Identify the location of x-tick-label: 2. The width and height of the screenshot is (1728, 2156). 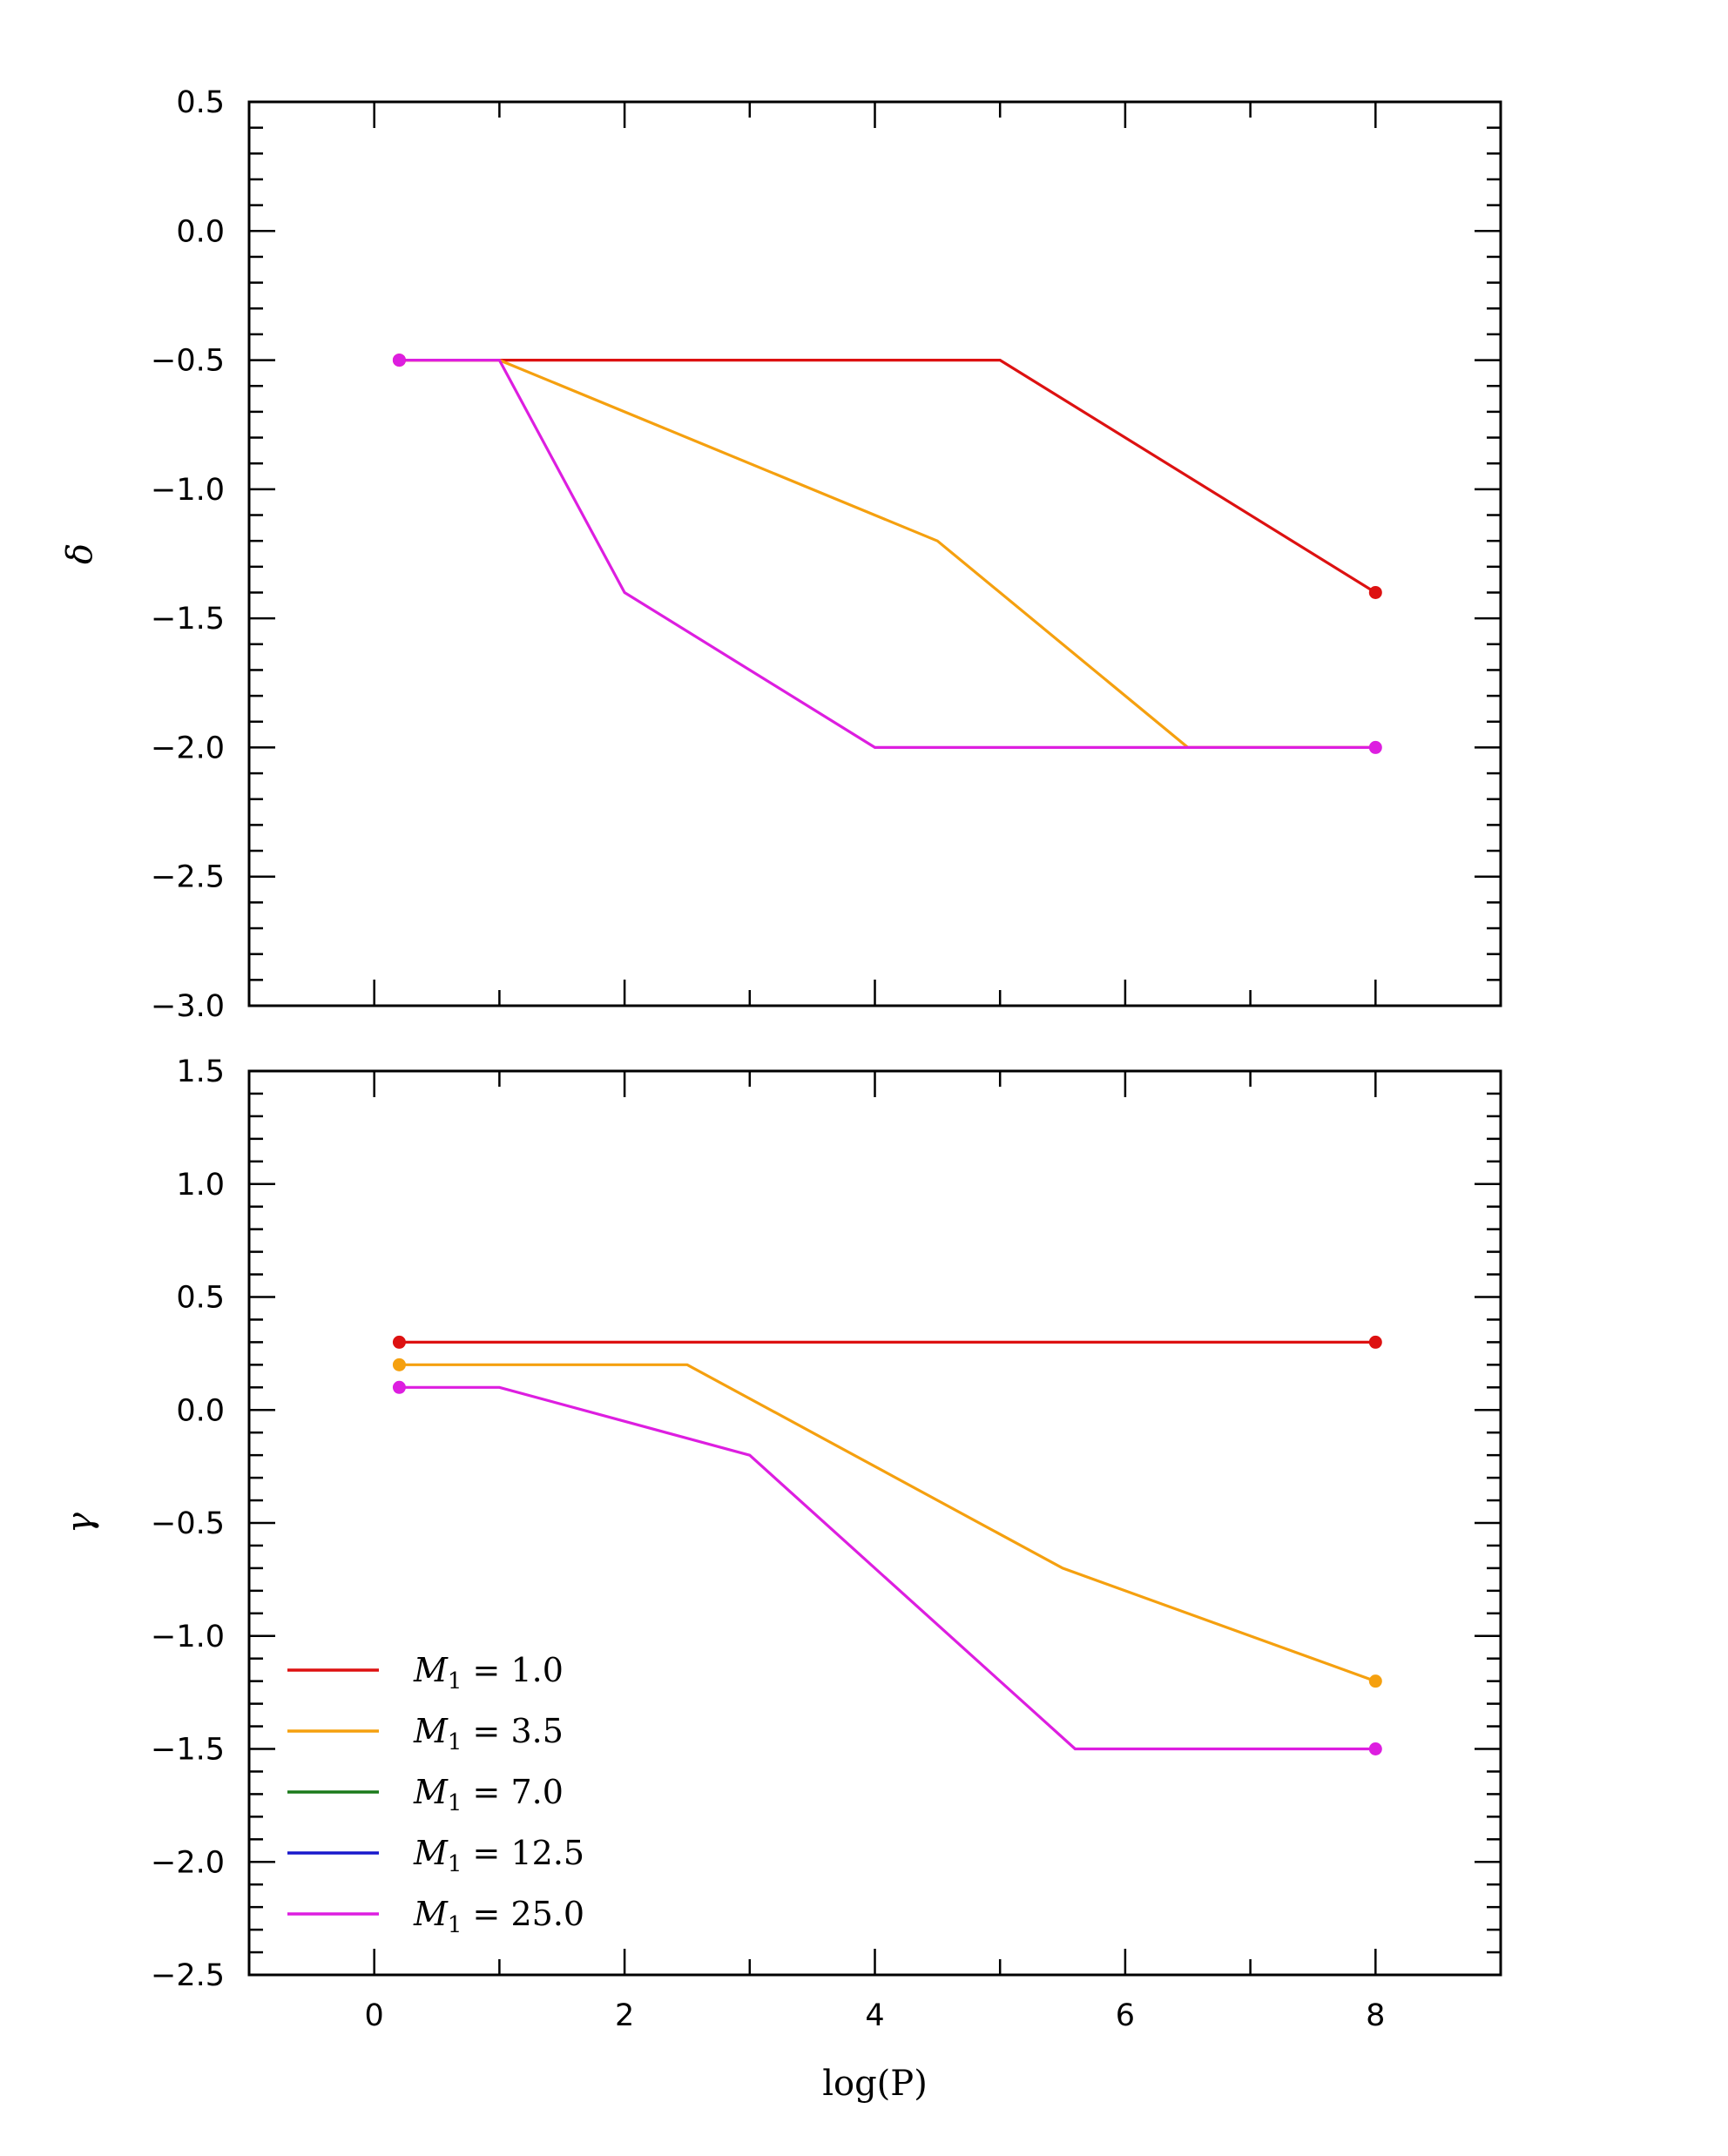
(624, 2015).